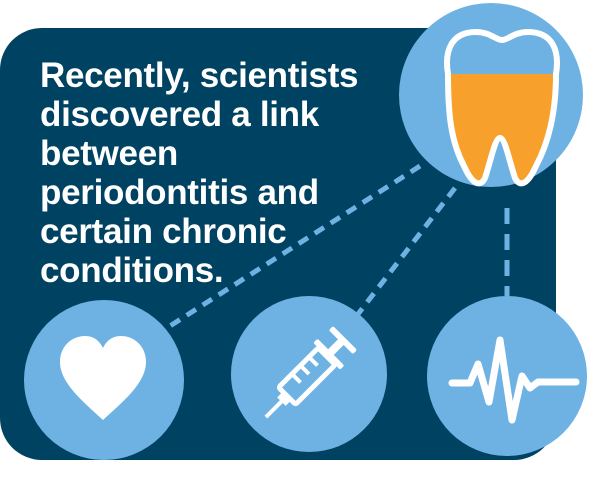 The width and height of the screenshot is (600, 491). I want to click on headline-line-6: conditions., so click(132, 270).